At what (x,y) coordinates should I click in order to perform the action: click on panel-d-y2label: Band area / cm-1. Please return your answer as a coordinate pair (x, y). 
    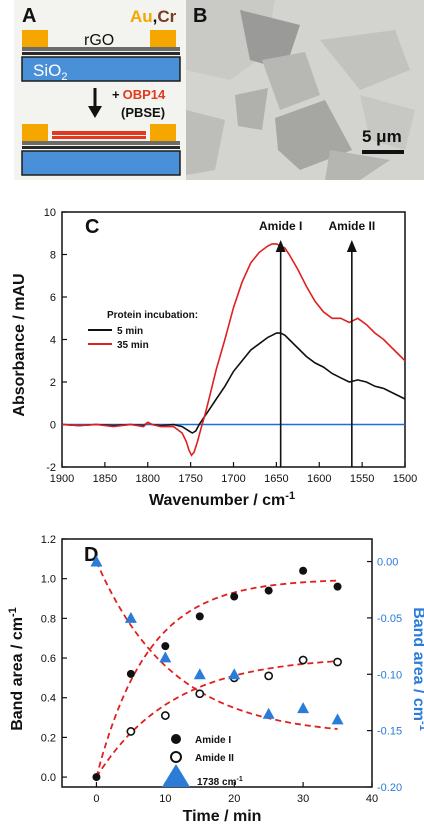
    Looking at the image, I should click on (417, 669).